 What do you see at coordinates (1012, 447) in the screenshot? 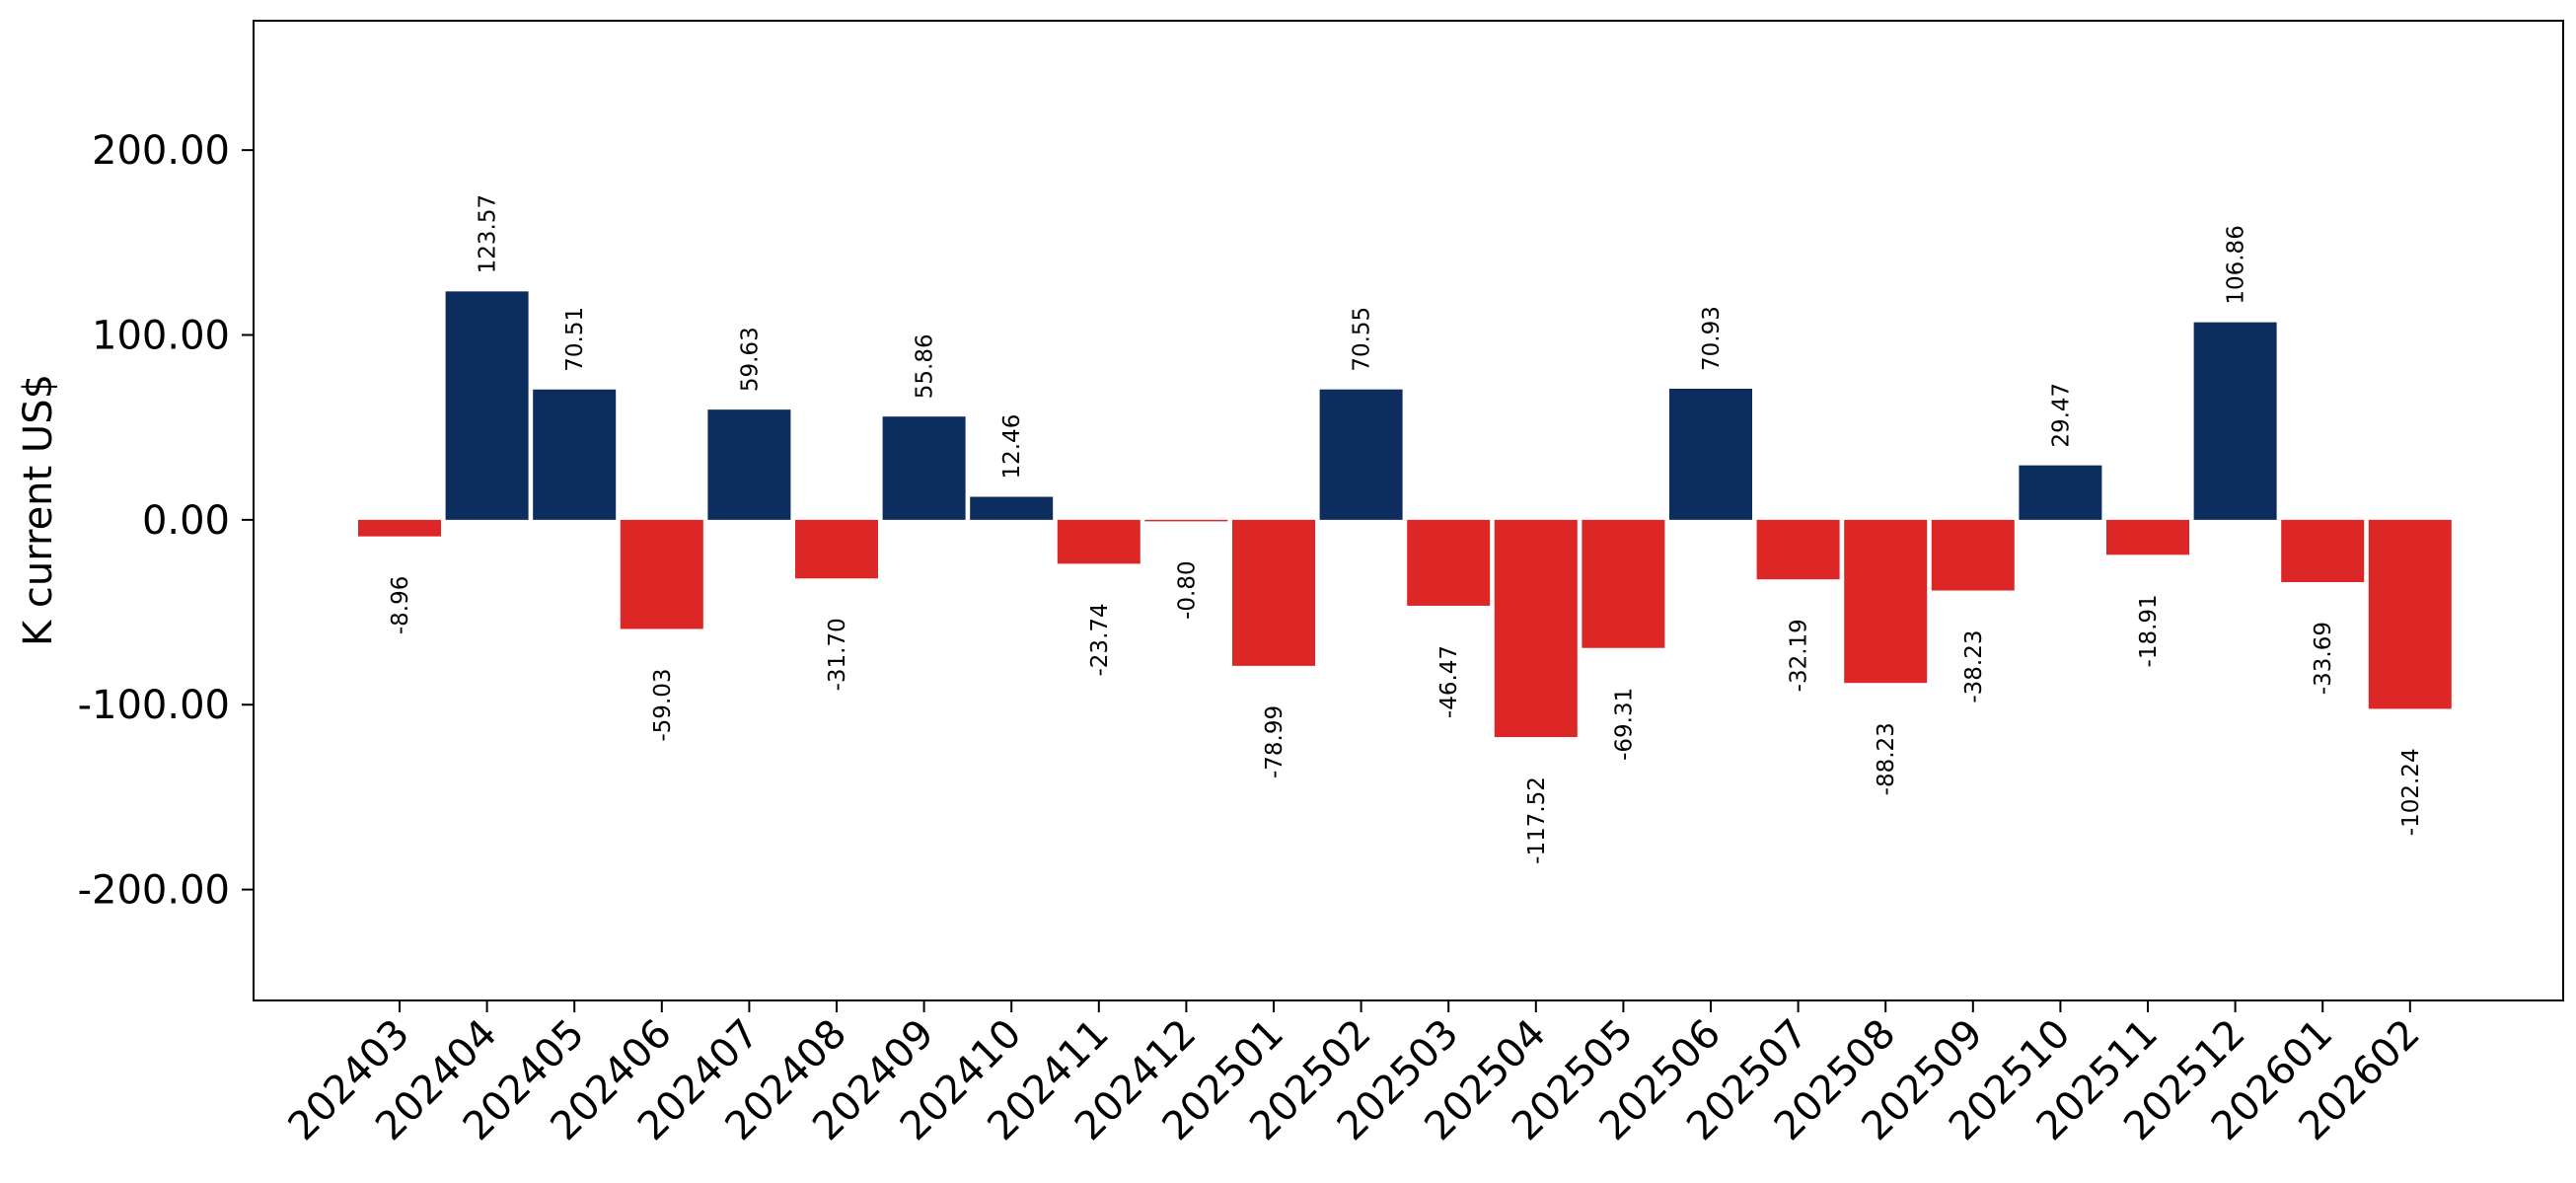
I see `value-label-202410: 12.46` at bounding box center [1012, 447].